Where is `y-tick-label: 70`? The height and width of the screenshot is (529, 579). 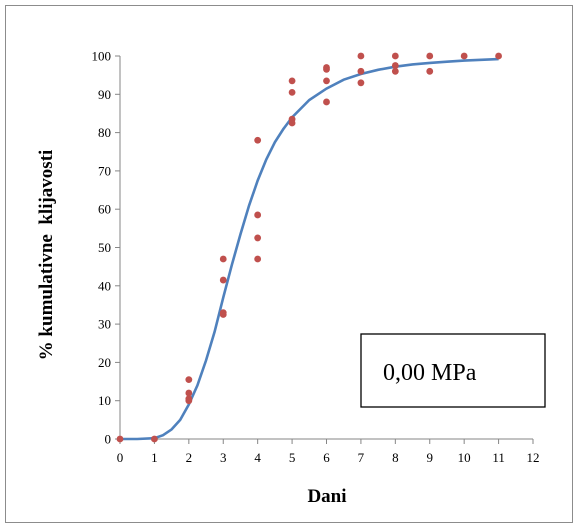 y-tick-label: 70 is located at coordinates (104, 170).